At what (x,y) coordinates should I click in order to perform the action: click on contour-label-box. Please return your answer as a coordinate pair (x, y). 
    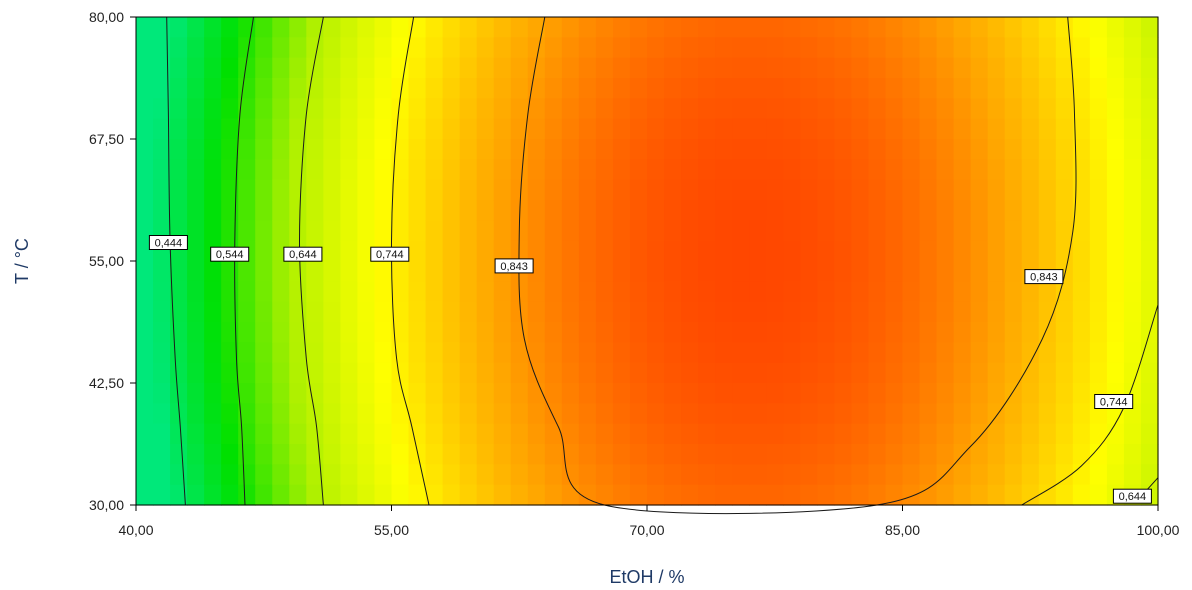
    Looking at the image, I should click on (230, 254).